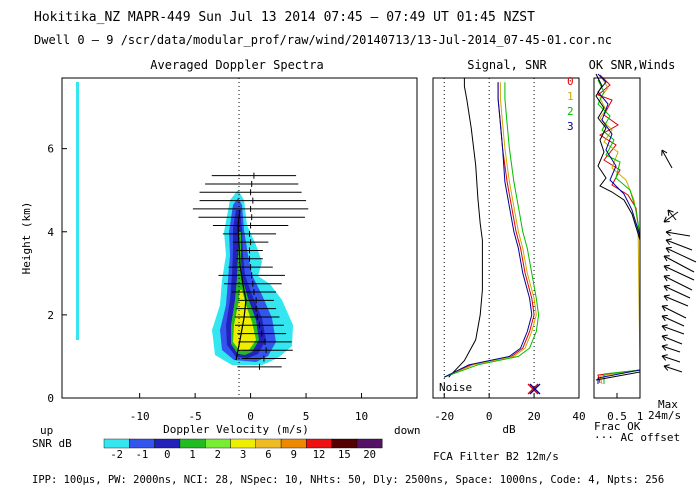 The height and width of the screenshot is (500, 700). I want to click on legend-beam-1: 1, so click(570, 96).